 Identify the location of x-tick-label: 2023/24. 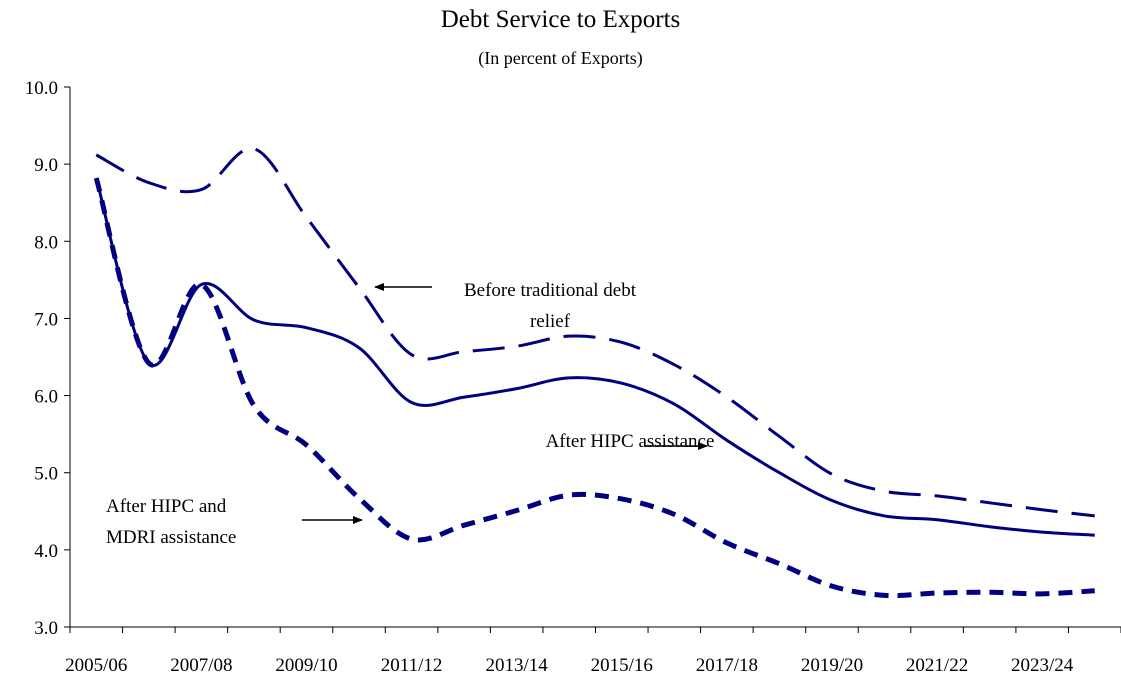
(1042, 665).